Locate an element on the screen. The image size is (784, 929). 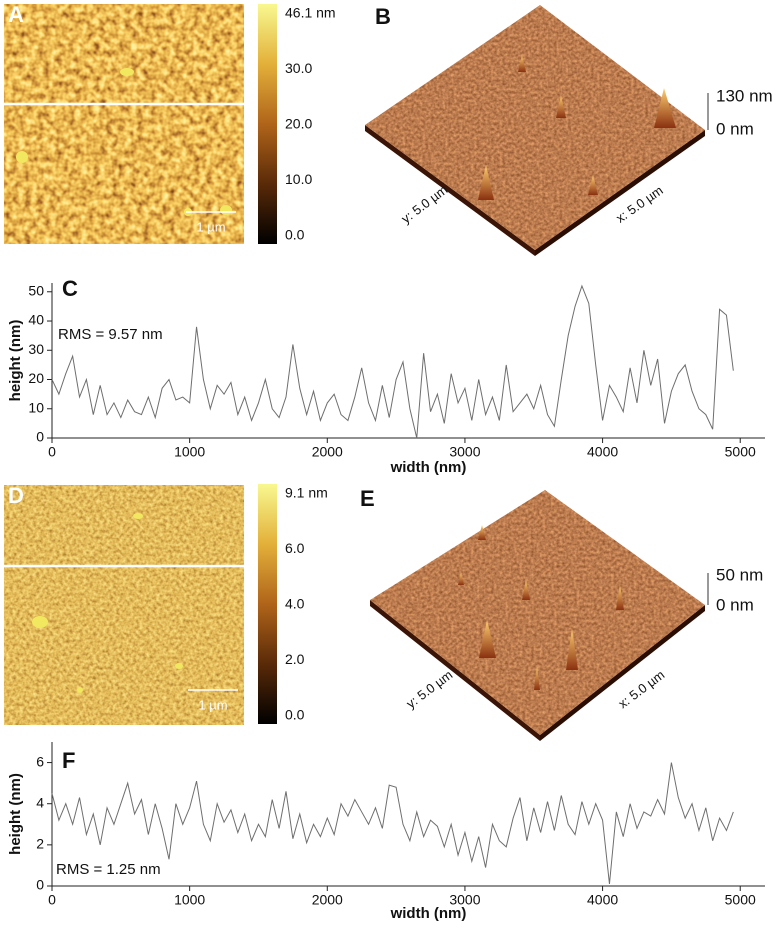
y-tick-label: 30 is located at coordinates (36, 349).